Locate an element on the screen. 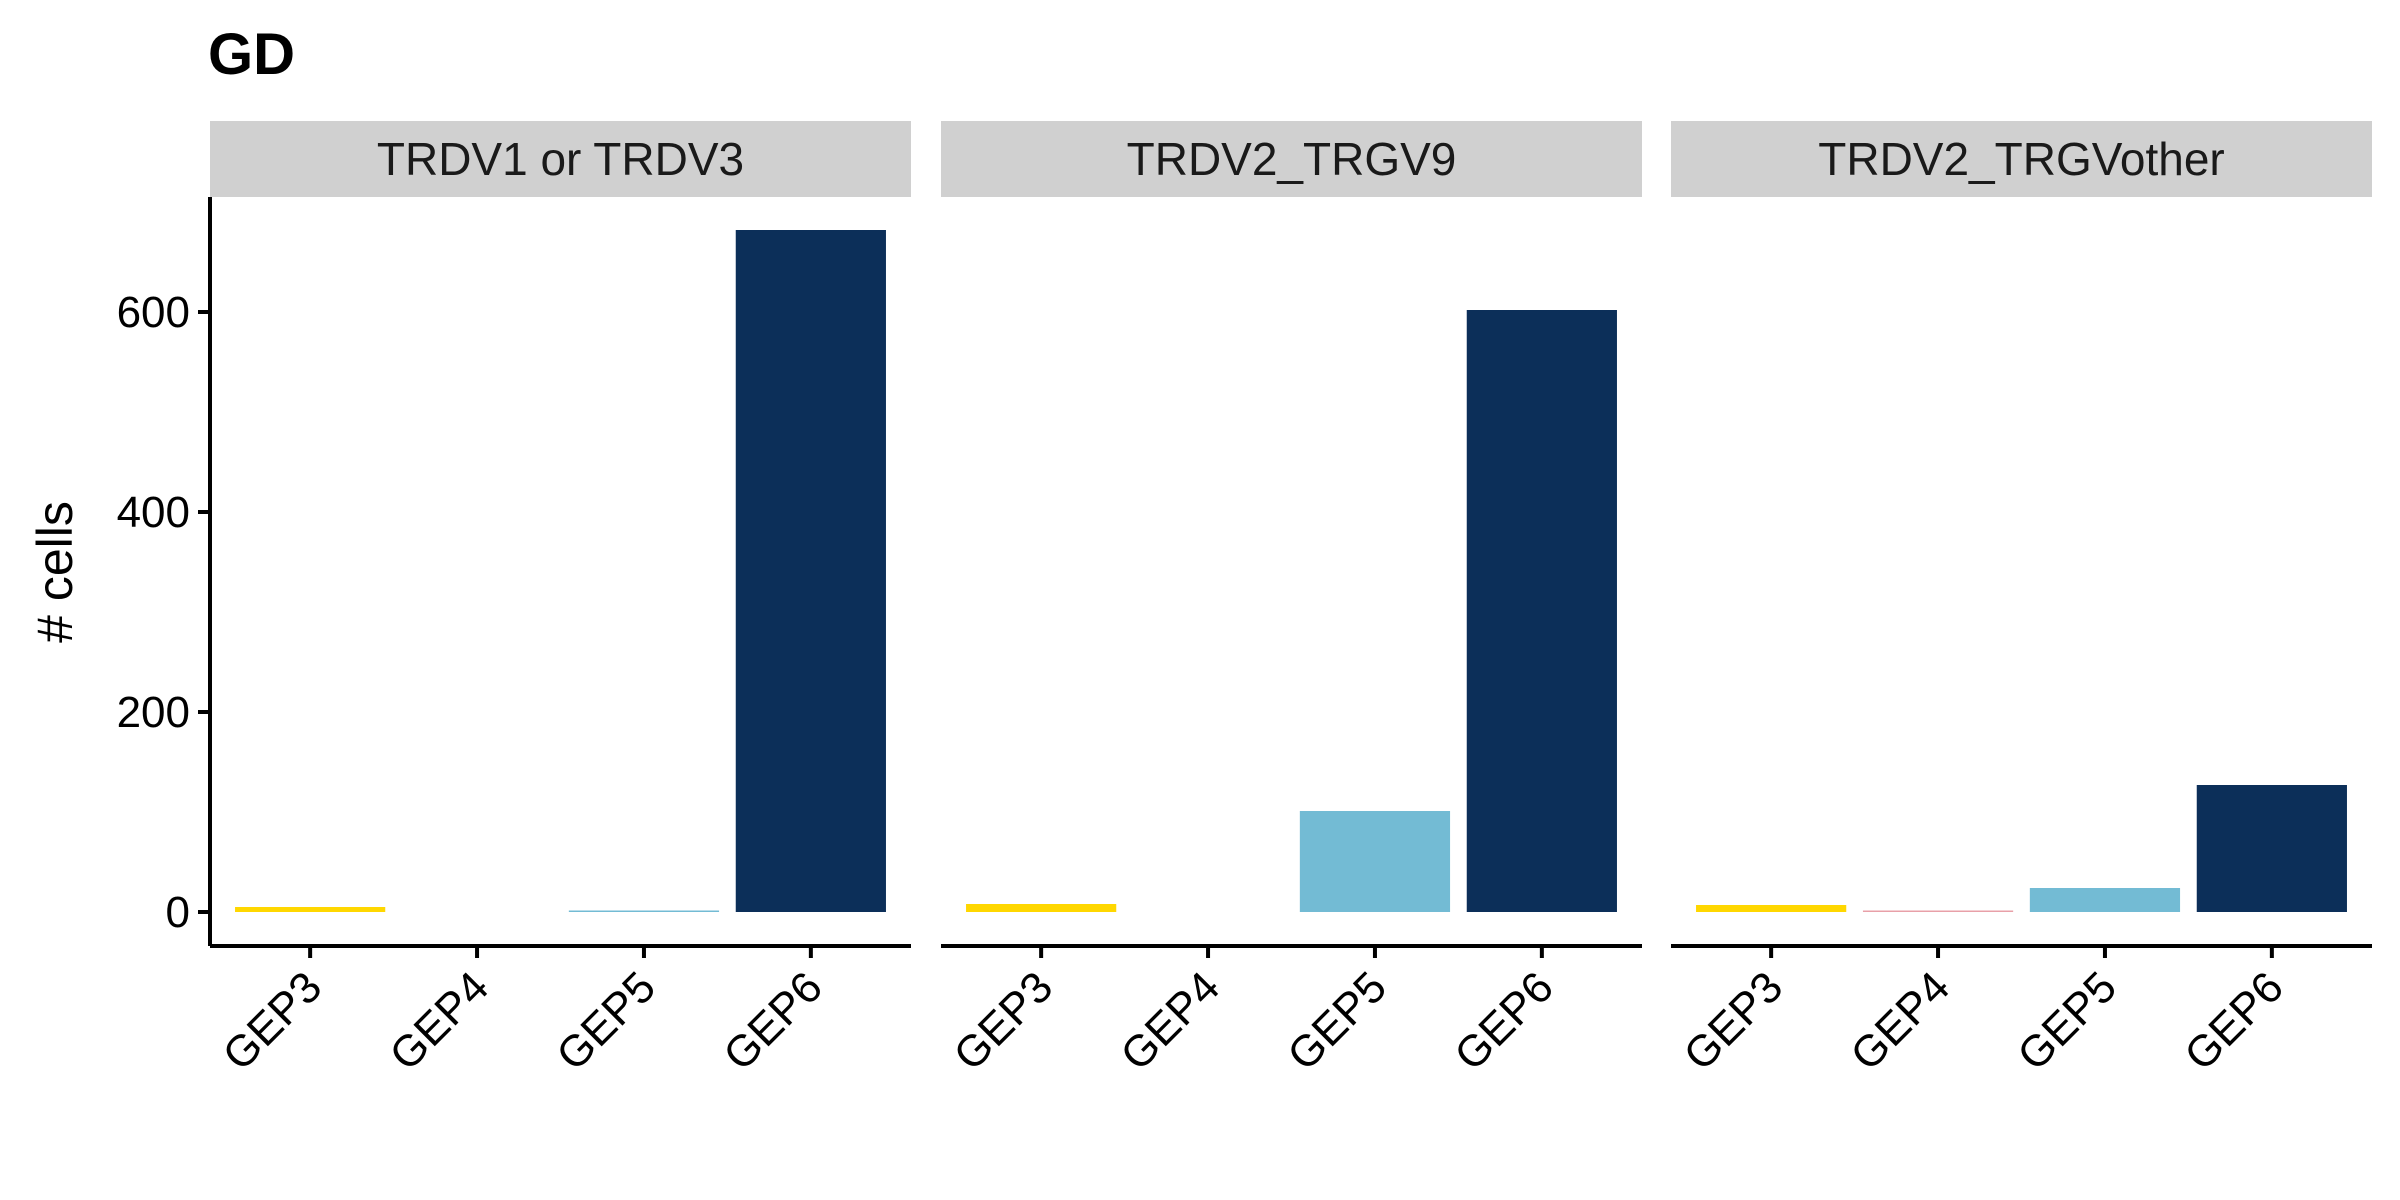 This screenshot has width=2400, height=1200. y-axis: 0 200 400 600 is located at coordinates (164, 571).